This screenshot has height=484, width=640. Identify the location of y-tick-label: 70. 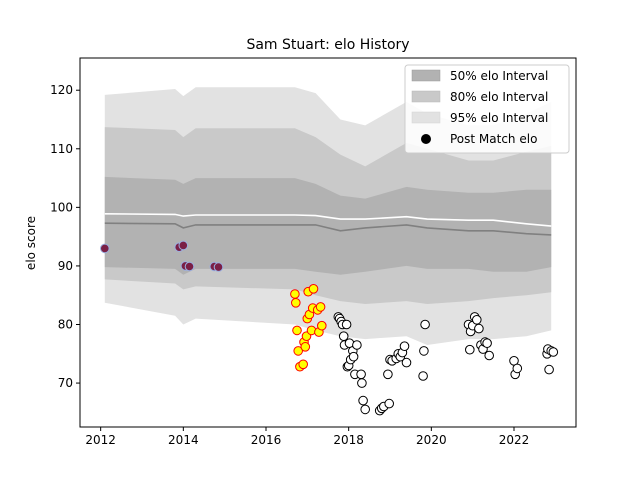
(65, 383).